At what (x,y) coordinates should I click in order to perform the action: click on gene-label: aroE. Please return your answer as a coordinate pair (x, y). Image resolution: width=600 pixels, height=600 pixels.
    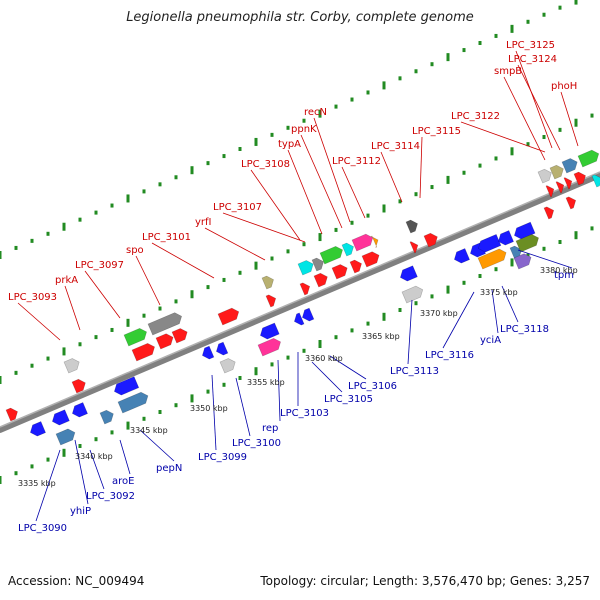
    Looking at the image, I should click on (123, 481).